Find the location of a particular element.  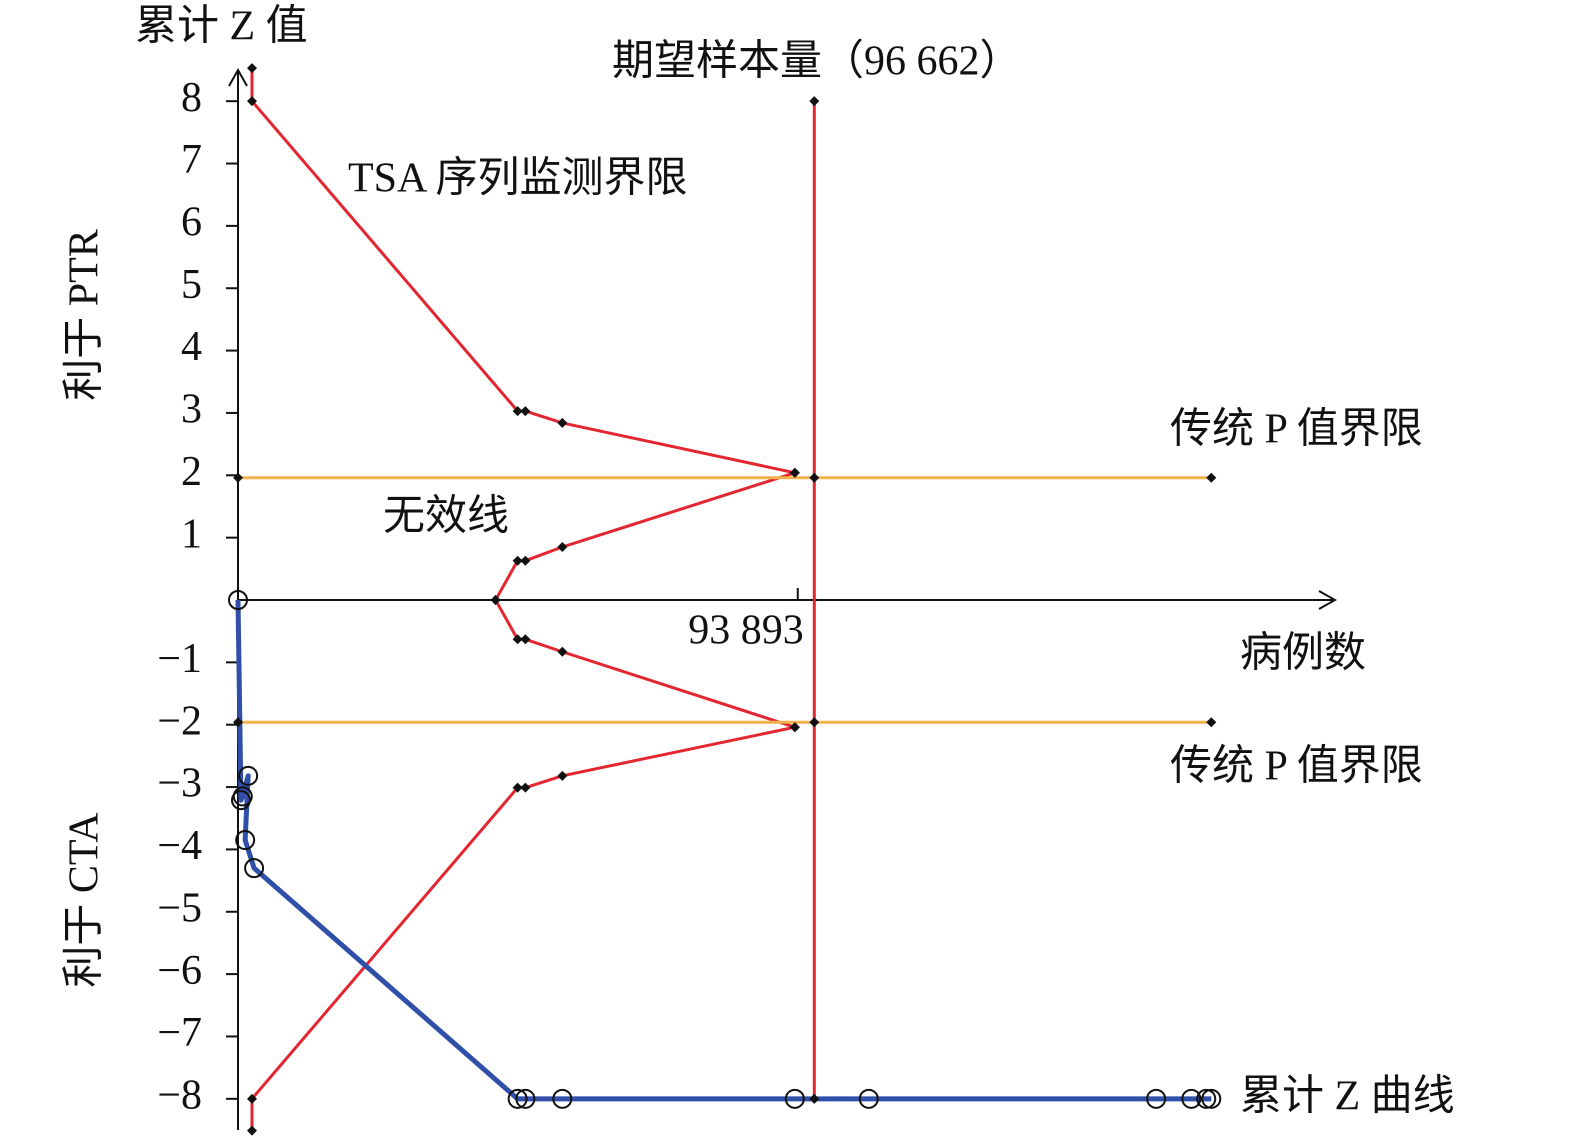

y-tick-label: 4 is located at coordinates (191, 347).